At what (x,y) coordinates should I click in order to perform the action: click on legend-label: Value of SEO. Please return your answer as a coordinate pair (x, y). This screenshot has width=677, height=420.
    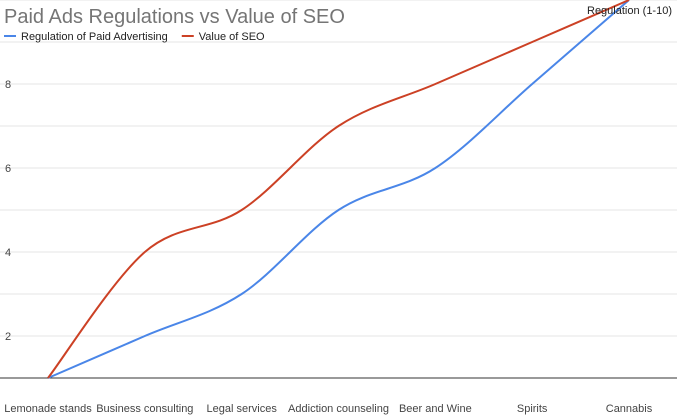
    Looking at the image, I should click on (232, 37).